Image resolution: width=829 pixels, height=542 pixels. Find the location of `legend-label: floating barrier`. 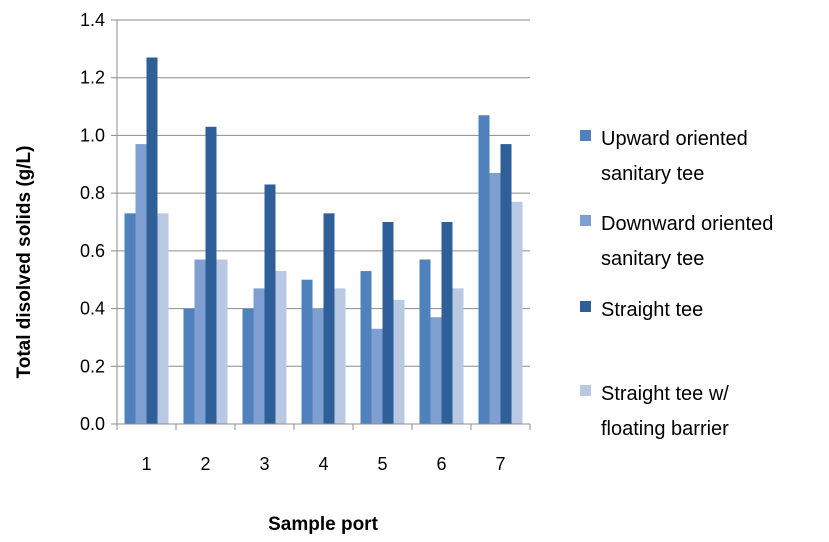

legend-label: floating barrier is located at coordinates (665, 429).